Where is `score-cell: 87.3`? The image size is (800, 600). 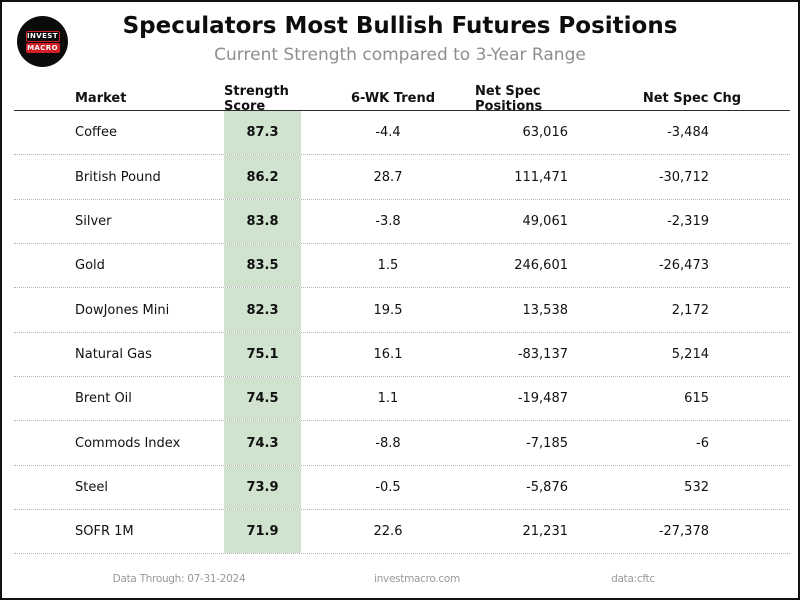
score-cell: 87.3 is located at coordinates (262, 133).